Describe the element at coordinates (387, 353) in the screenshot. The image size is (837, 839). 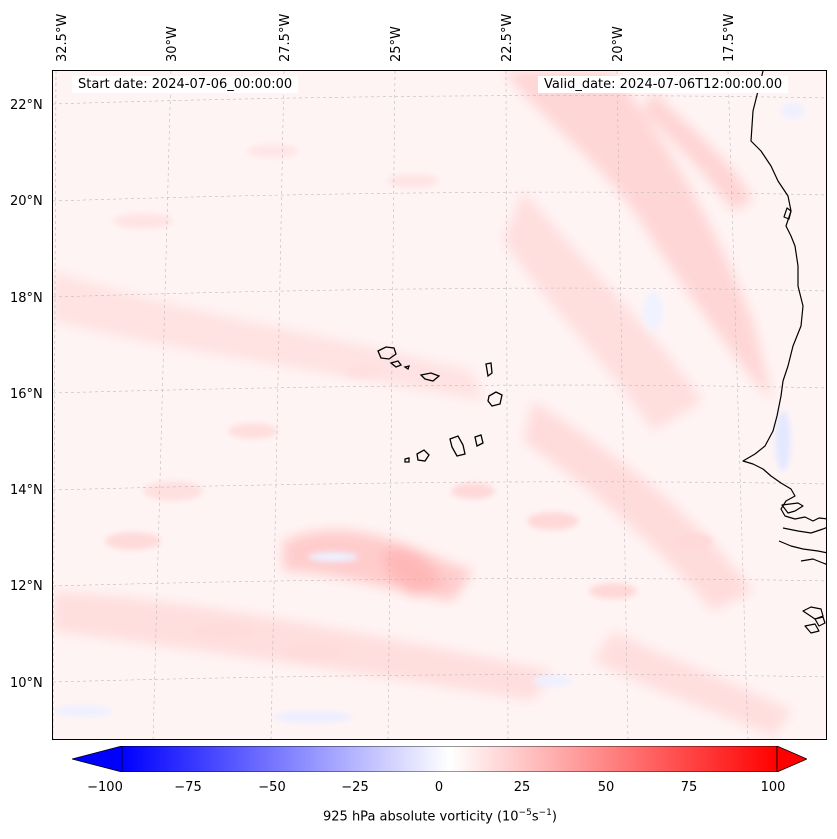
I see `island-santo-antao` at that location.